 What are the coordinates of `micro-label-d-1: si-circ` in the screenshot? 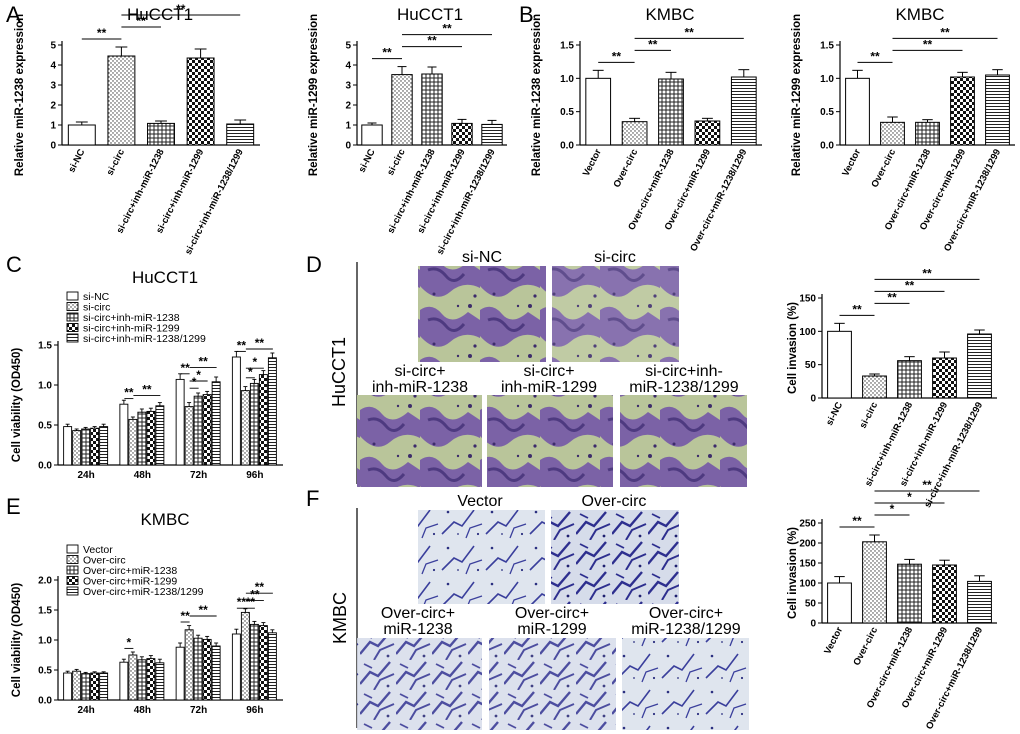 It's located at (615, 257).